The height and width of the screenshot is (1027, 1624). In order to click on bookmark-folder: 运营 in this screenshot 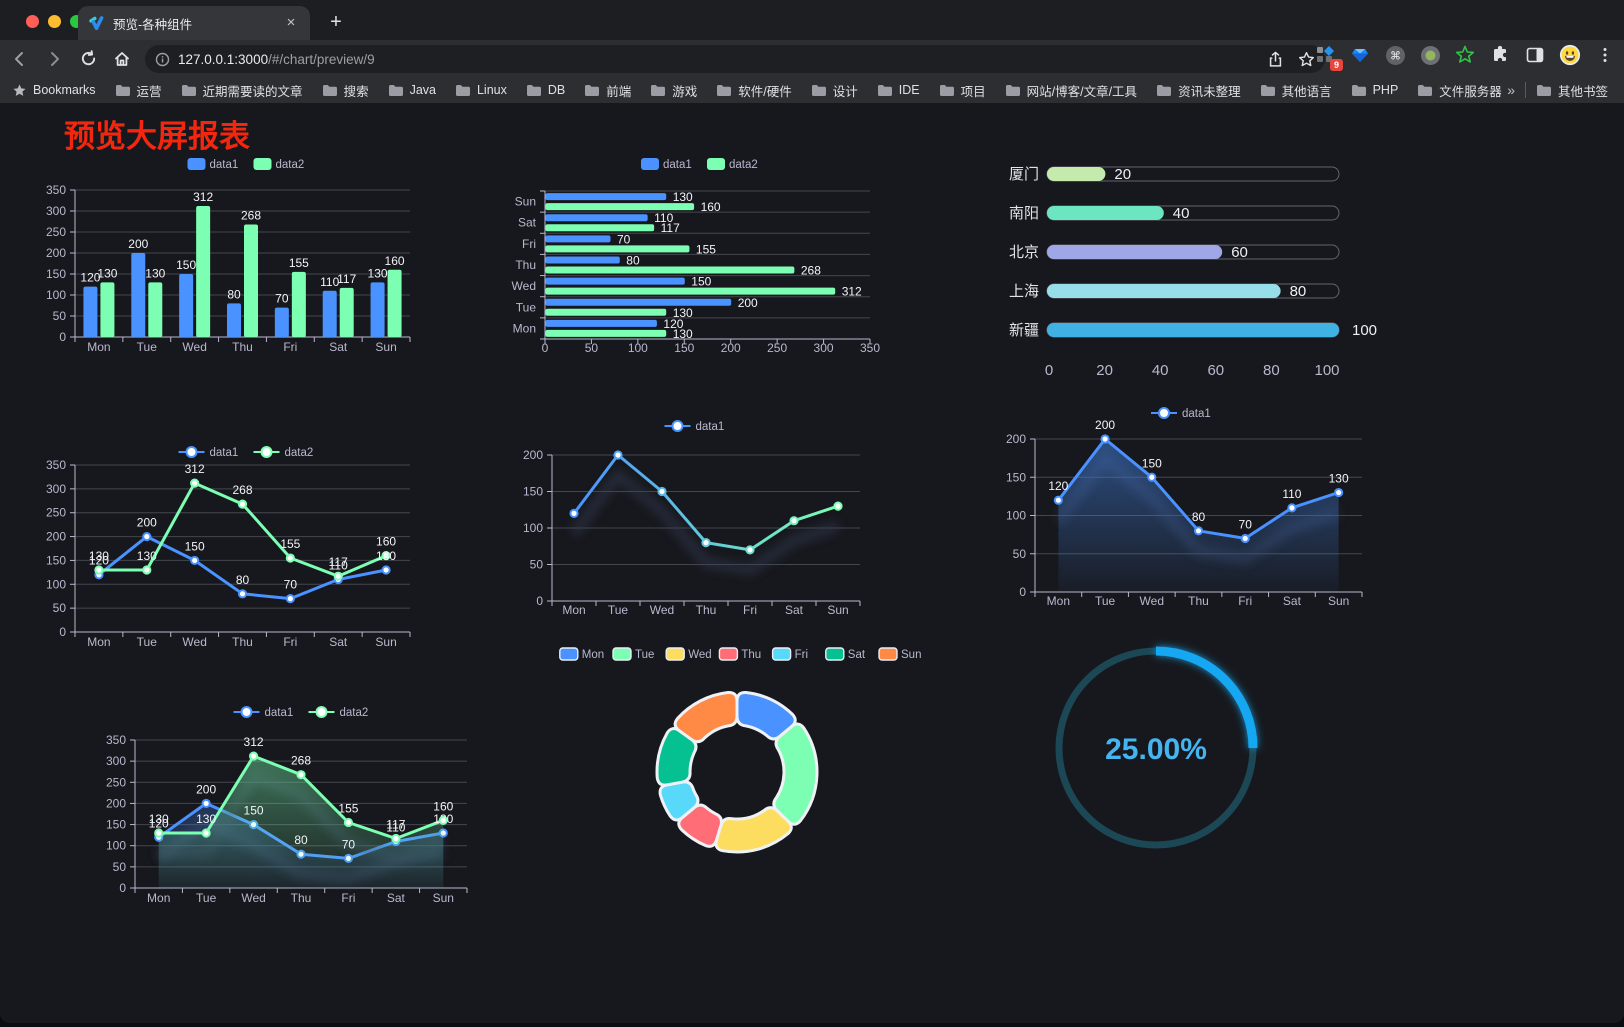, I will do `click(138, 90)`.